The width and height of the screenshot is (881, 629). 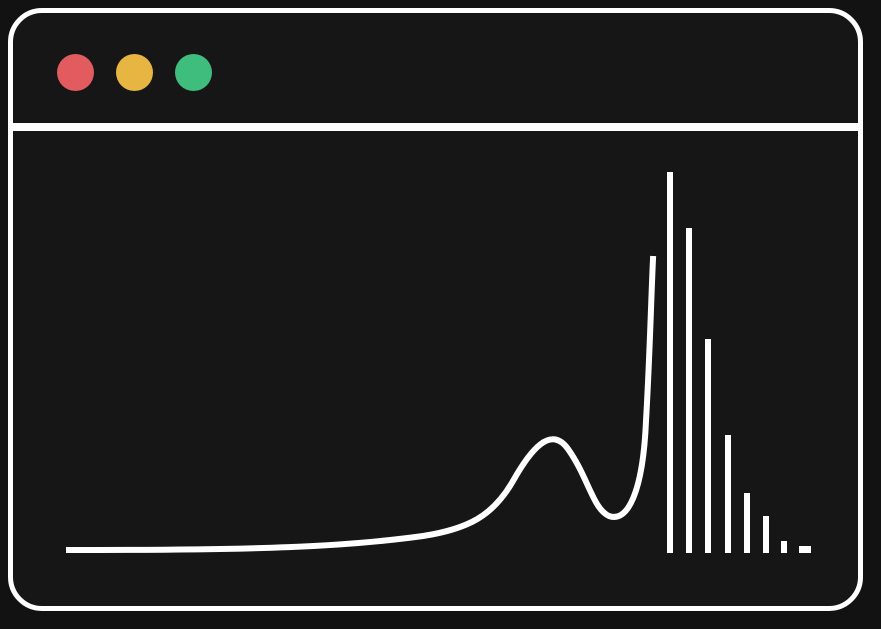 What do you see at coordinates (193, 72) in the screenshot?
I see `maximize-button` at bounding box center [193, 72].